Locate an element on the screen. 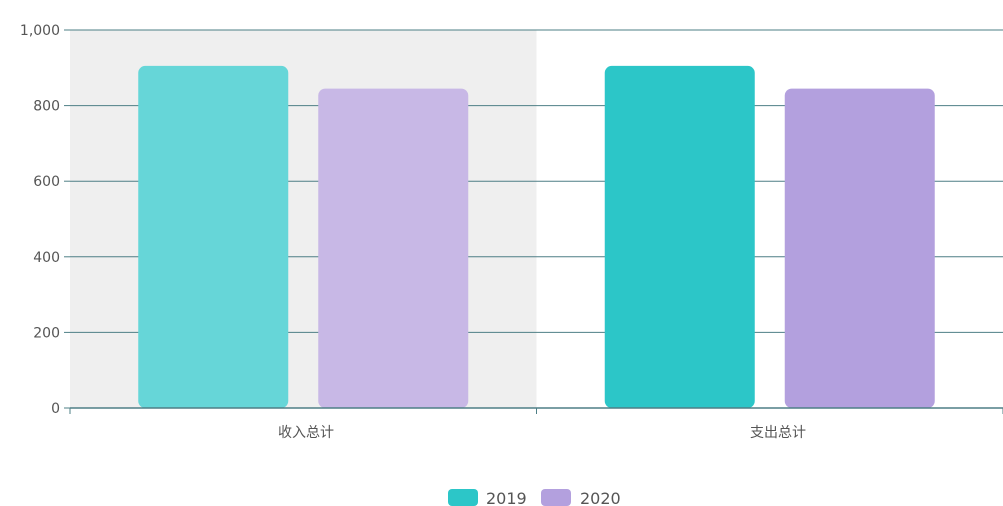 The image size is (1003, 506). legend-label-2019: 2019 is located at coordinates (506, 497).